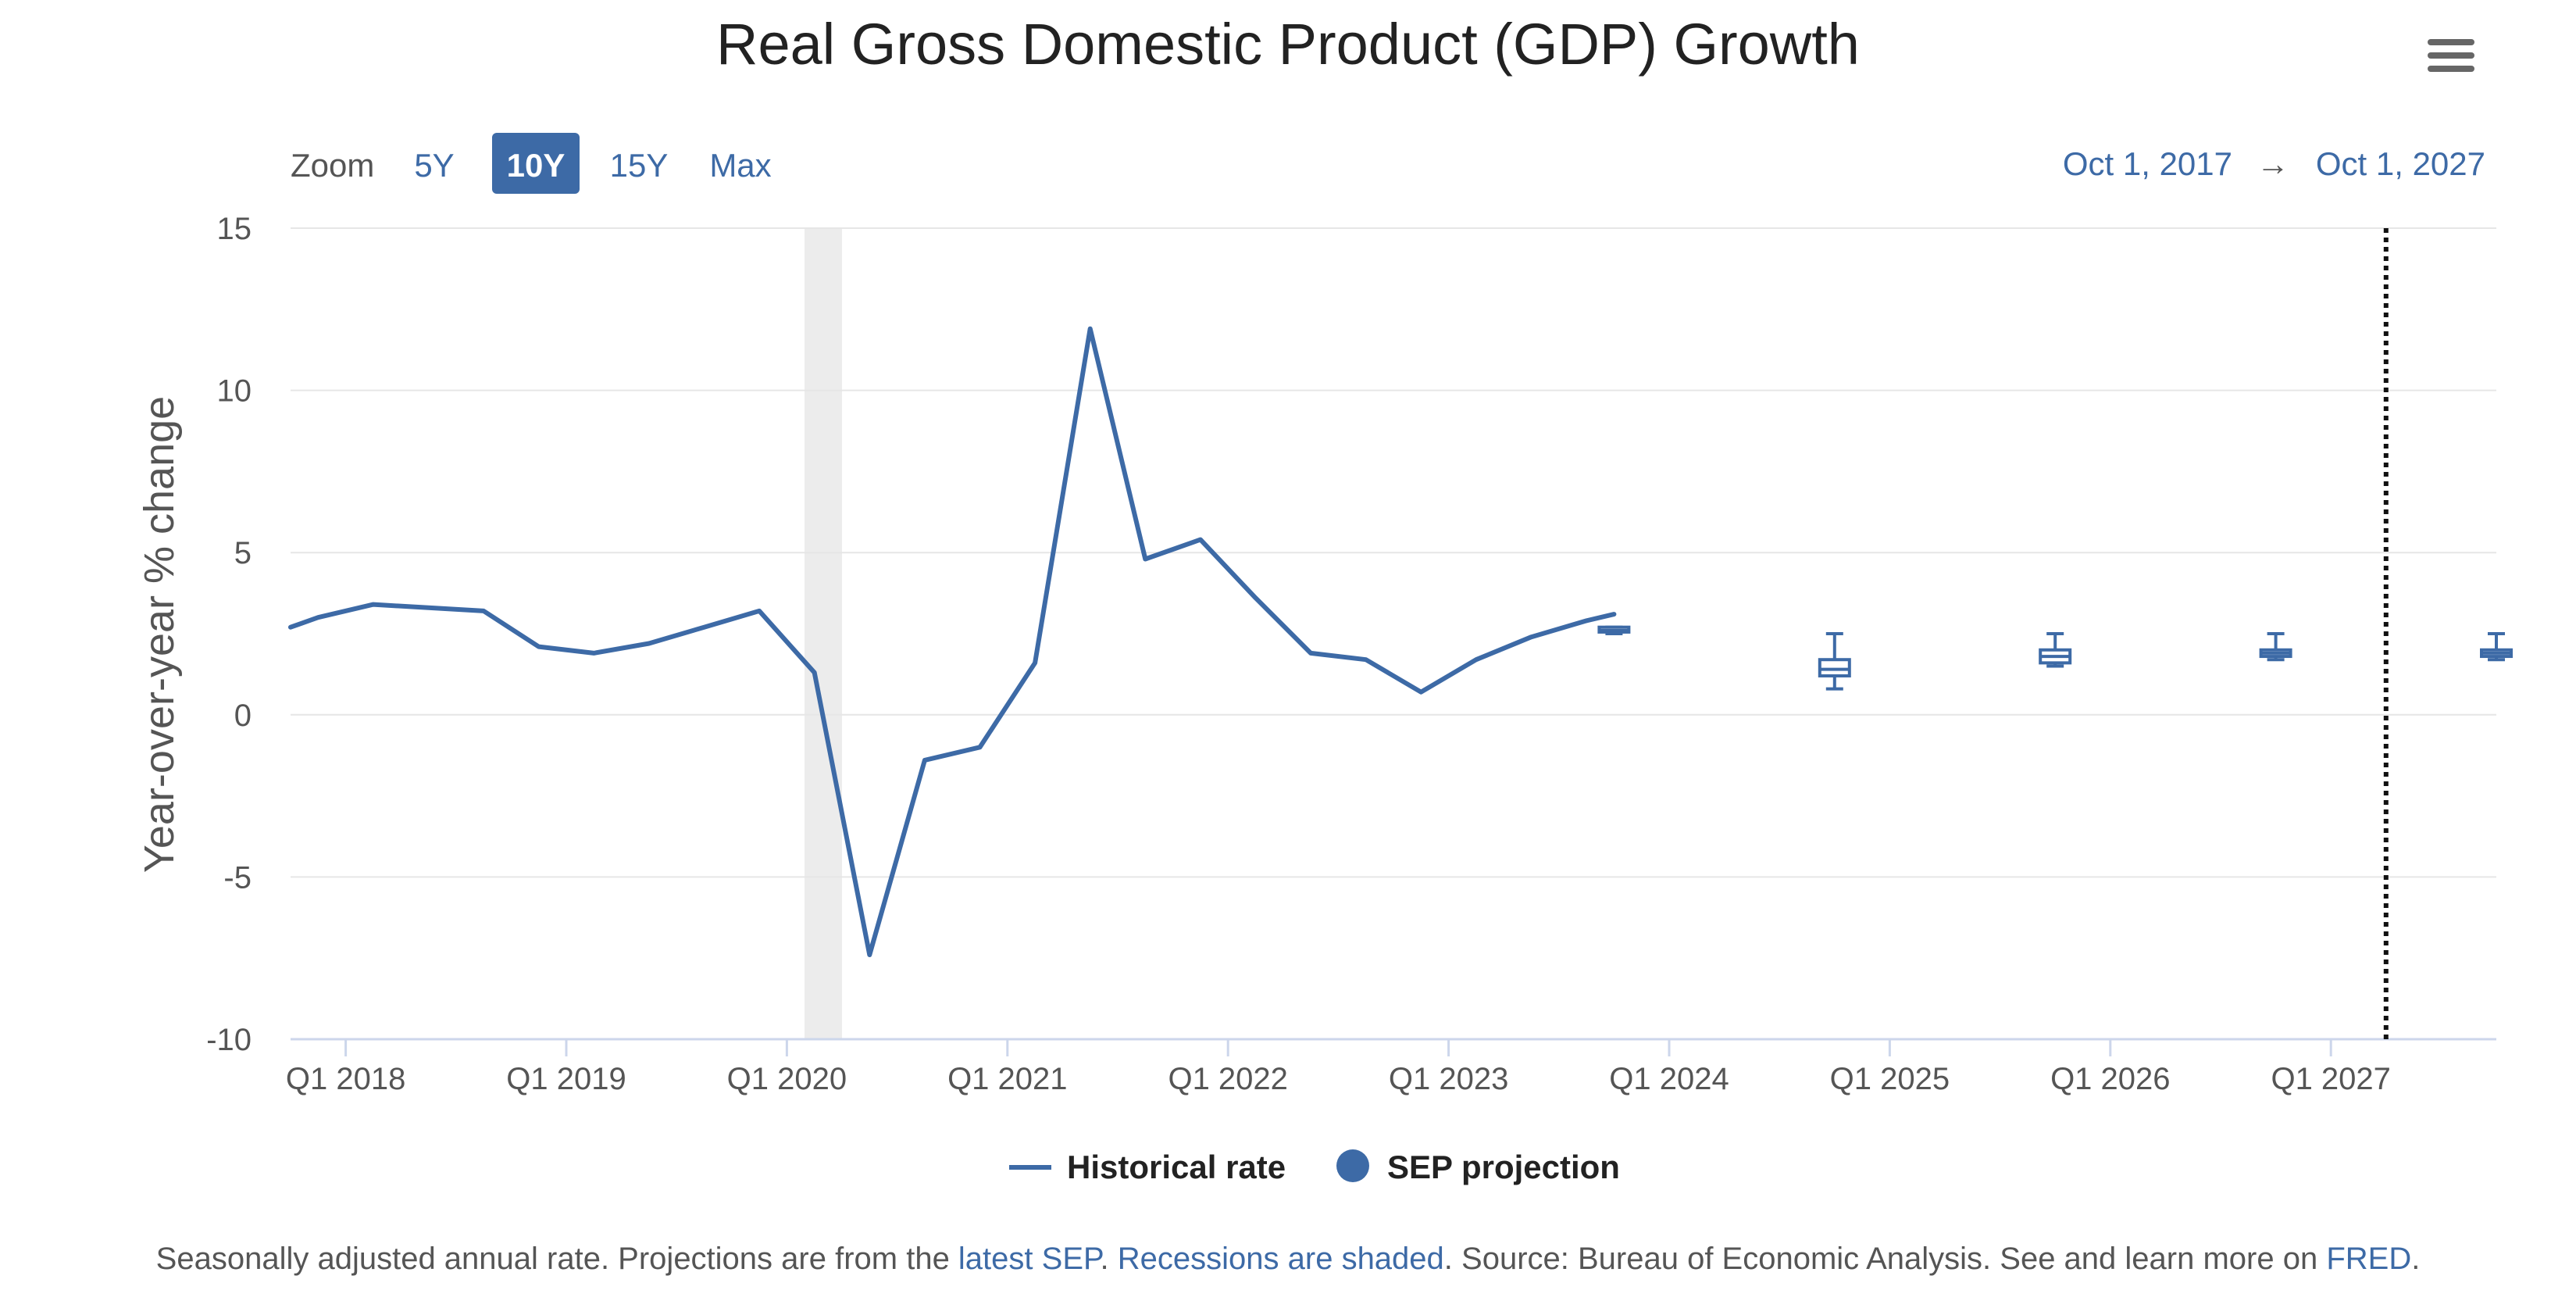 This screenshot has height=1308, width=2576. What do you see at coordinates (1281, 1259) in the screenshot?
I see `recessions-shaded-link: Recessions are shaded` at bounding box center [1281, 1259].